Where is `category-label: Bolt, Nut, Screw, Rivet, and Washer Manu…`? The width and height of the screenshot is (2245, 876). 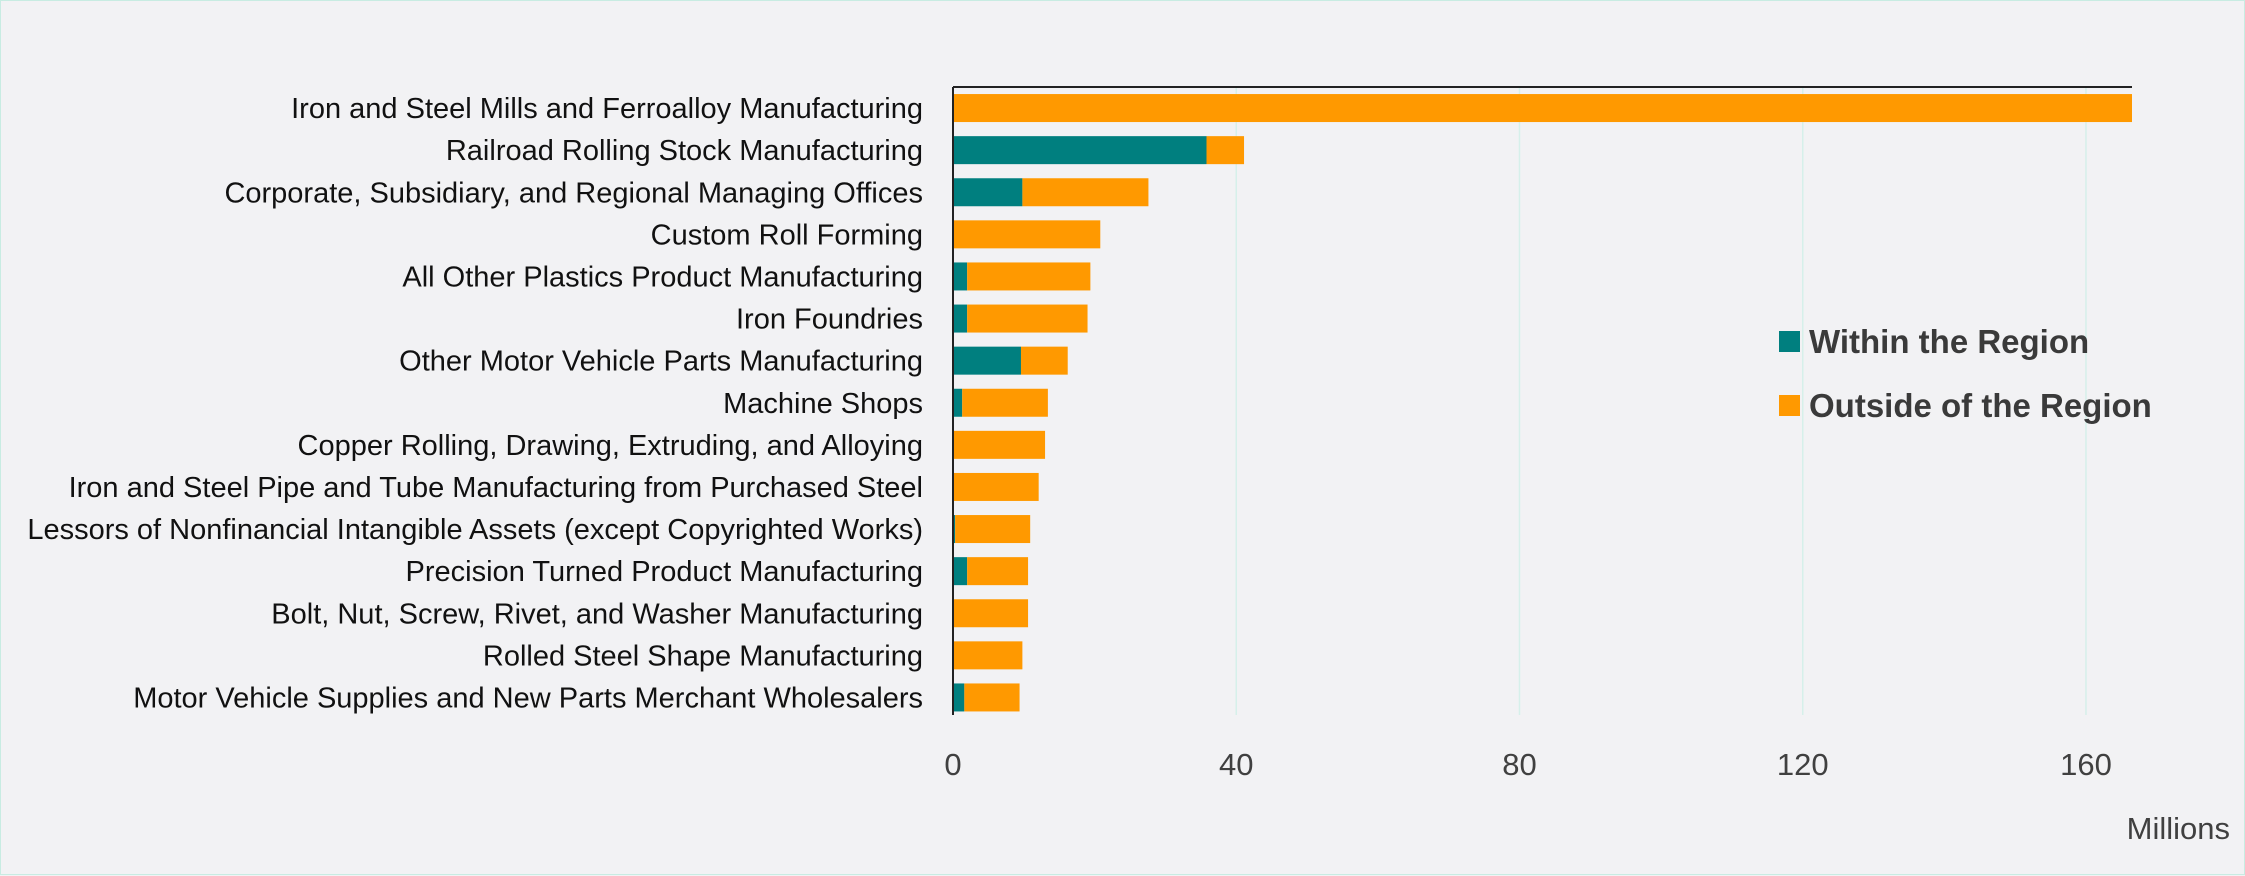 category-label: Bolt, Nut, Screw, Rivet, and Washer Manu… is located at coordinates (597, 614).